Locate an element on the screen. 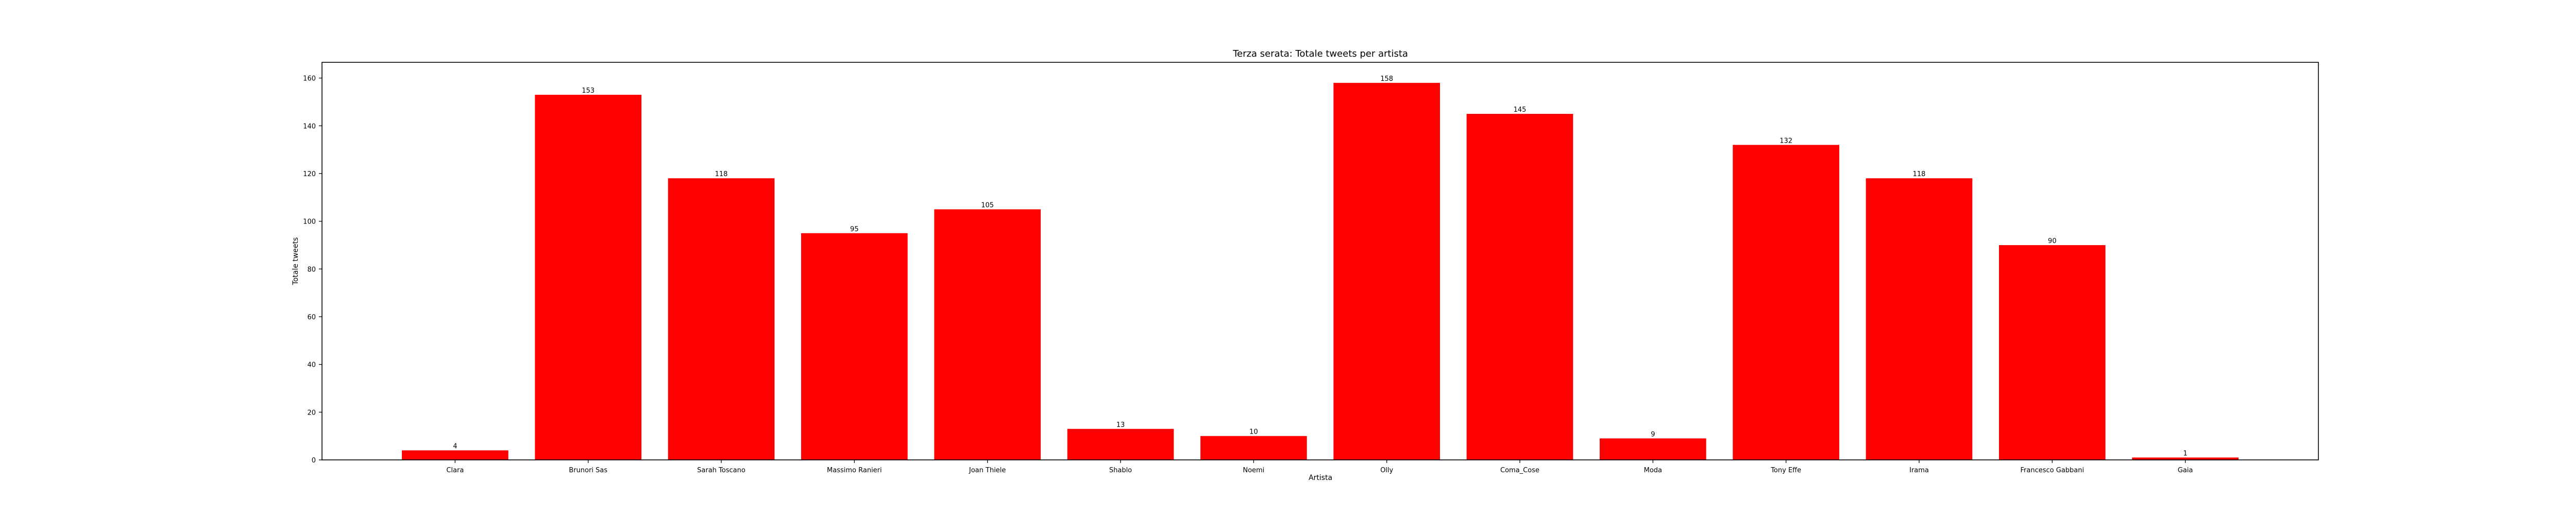 Image resolution: width=2576 pixels, height=515 pixels. x-tick-label: Joan Thiele is located at coordinates (987, 470).